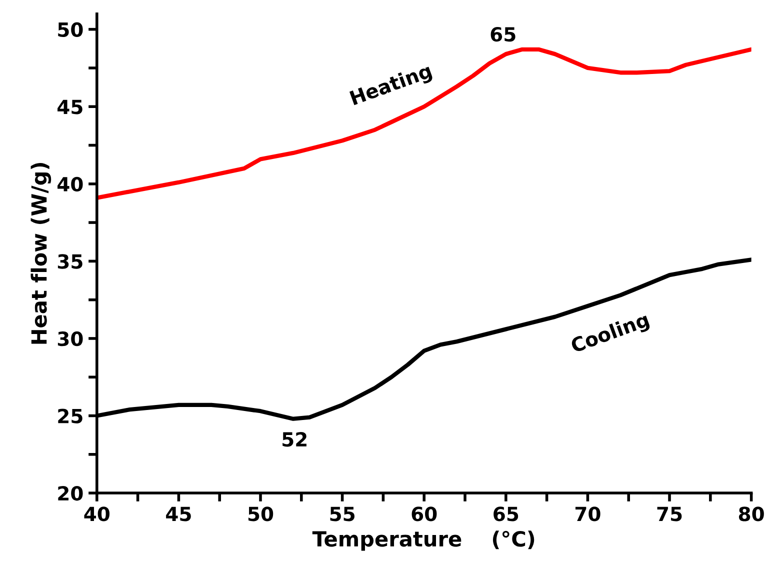 The image size is (769, 578). I want to click on y-tick-label: 20, so click(70, 493).